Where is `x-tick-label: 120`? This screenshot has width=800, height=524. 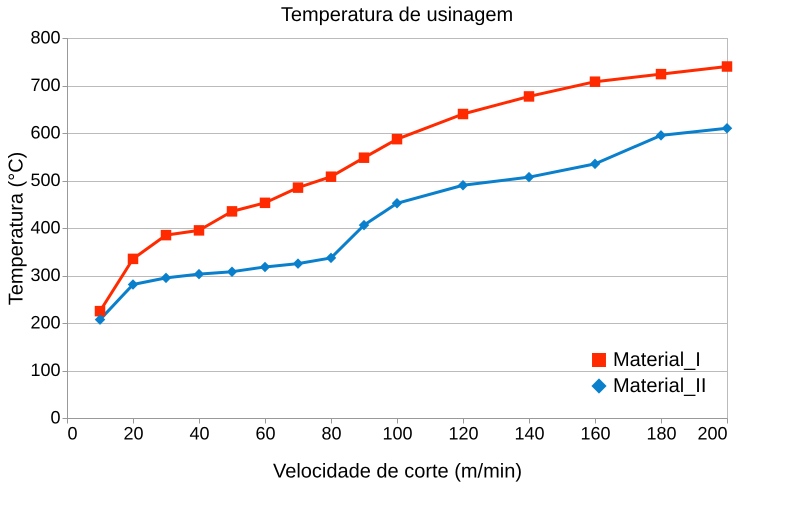
x-tick-label: 120 is located at coordinates (463, 434).